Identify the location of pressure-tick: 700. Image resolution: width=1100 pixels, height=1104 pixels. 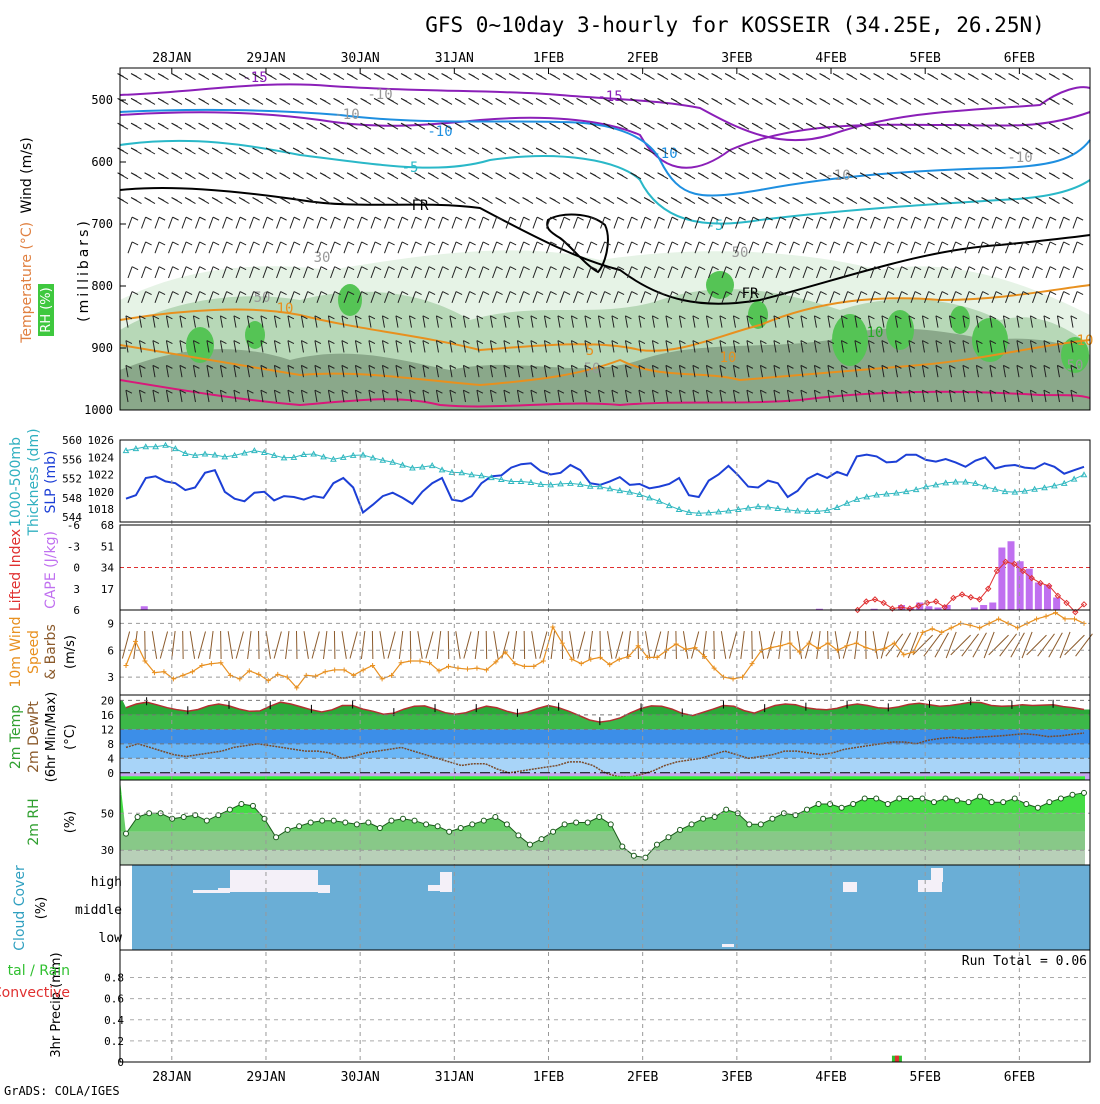
(102, 224).